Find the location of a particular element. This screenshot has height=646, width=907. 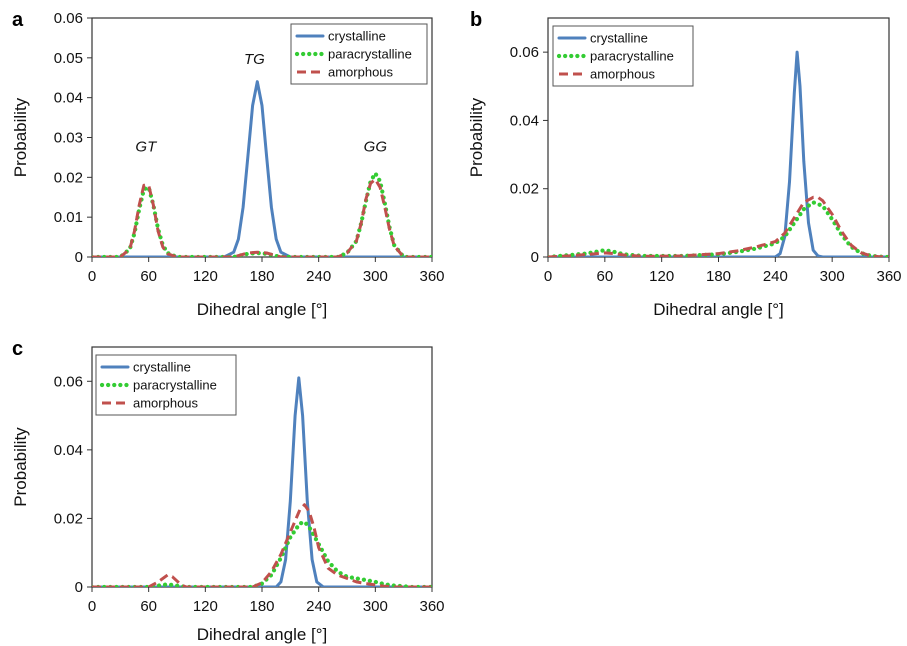

peak-annotation: GG is located at coordinates (376, 146).